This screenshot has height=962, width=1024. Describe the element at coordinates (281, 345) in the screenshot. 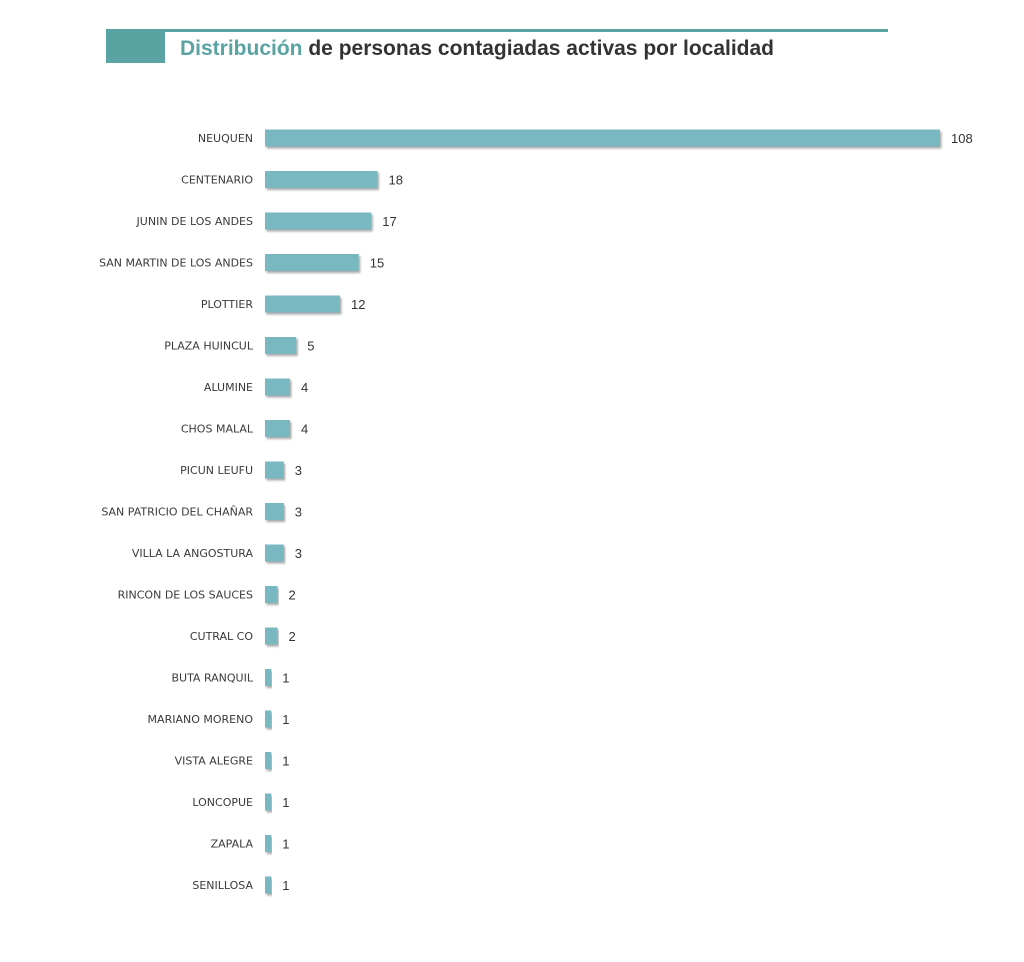

I see `bar-plaza-huincul` at that location.